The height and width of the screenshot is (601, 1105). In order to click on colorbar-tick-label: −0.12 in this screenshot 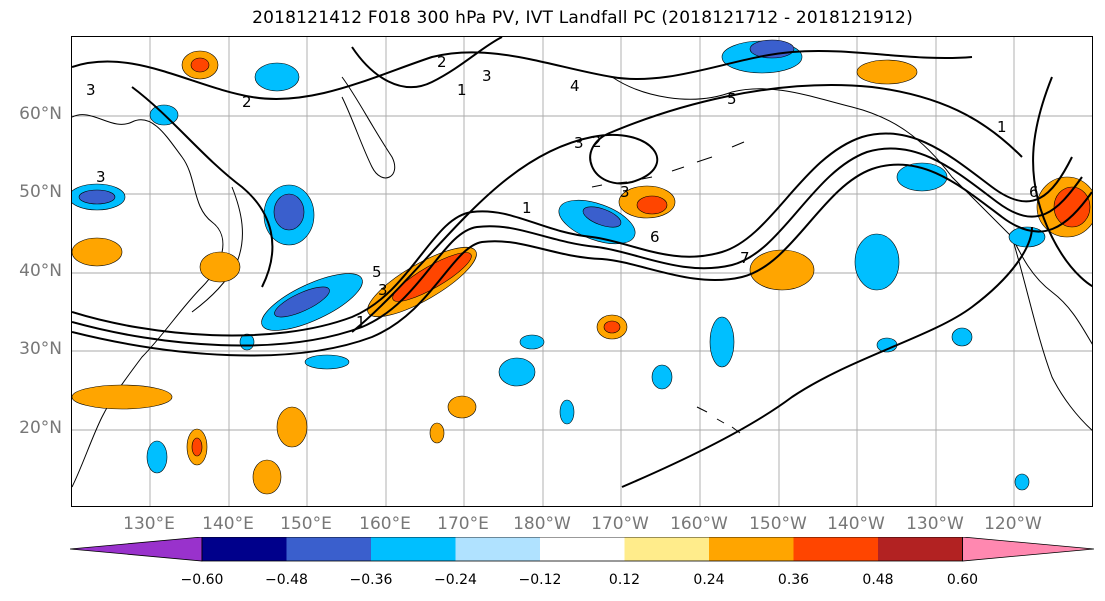, I will do `click(540, 580)`.